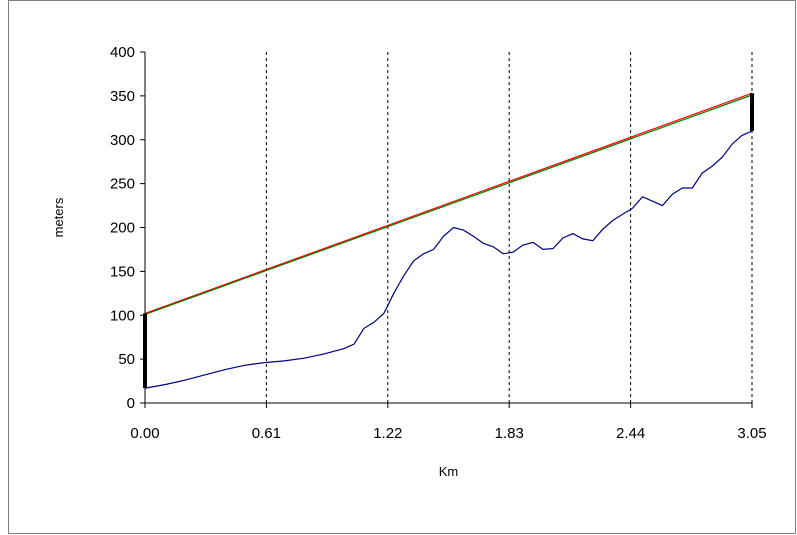  What do you see at coordinates (122, 140) in the screenshot?
I see `y-tick-label-6: 300` at bounding box center [122, 140].